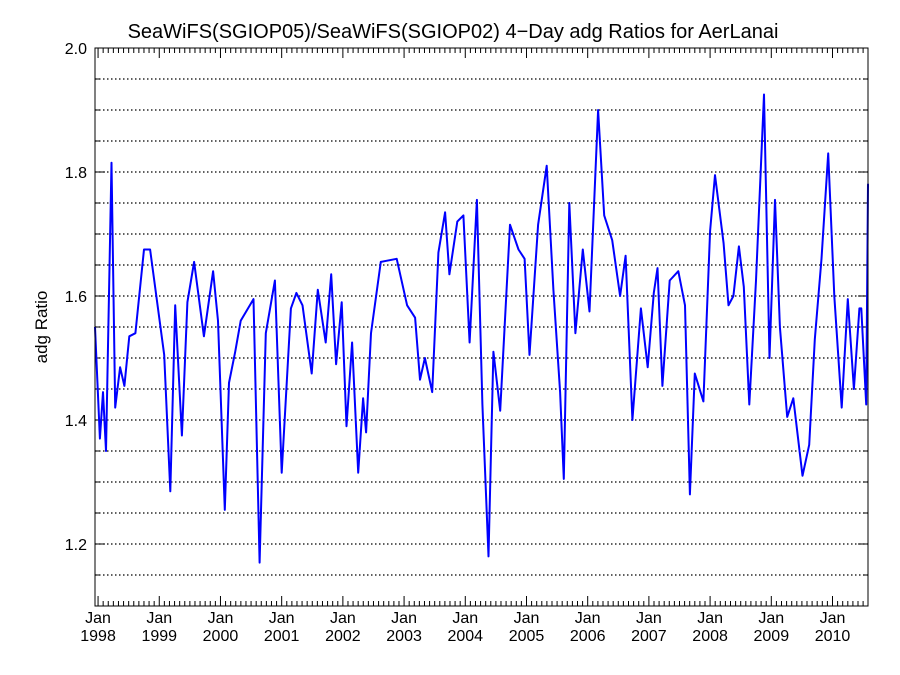 Image resolution: width=900 pixels, height=675 pixels. I want to click on y-tick-label: 1.8, so click(76, 173).